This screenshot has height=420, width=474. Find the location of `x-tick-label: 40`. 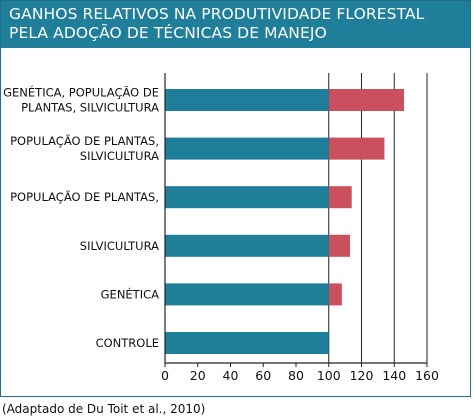

x-tick-label: 40 is located at coordinates (231, 375).